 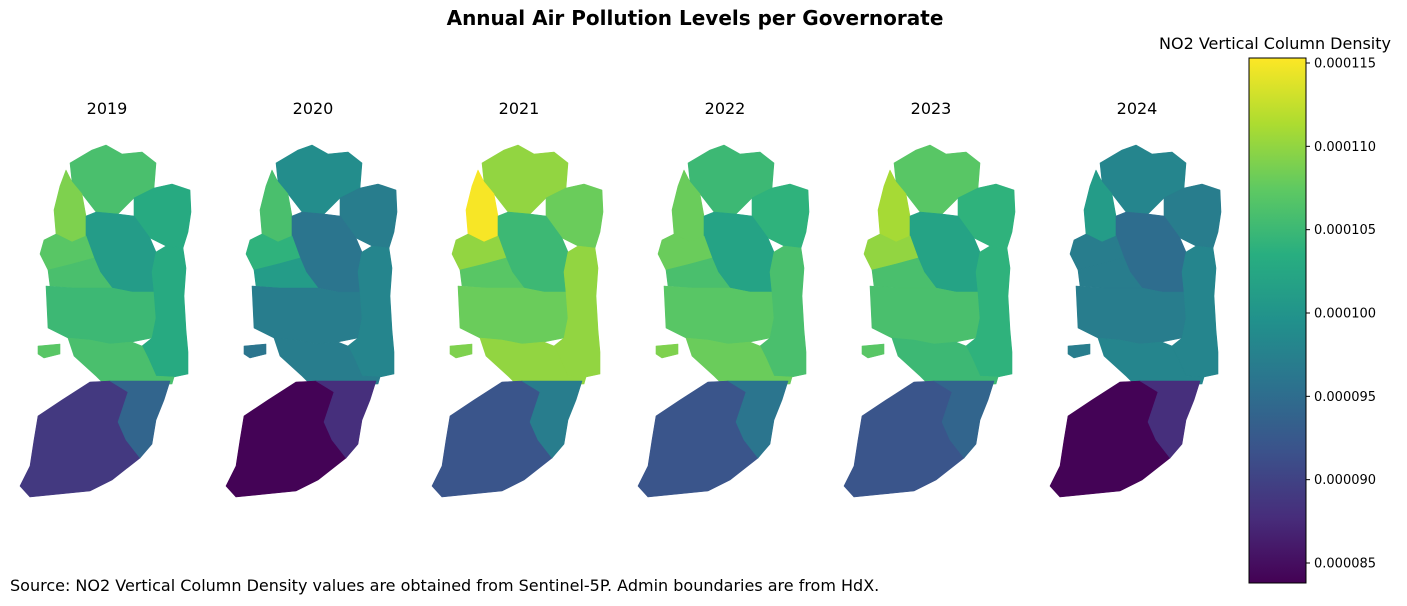 I want to click on region-bethlehem-2020, so click(x=327, y=362).